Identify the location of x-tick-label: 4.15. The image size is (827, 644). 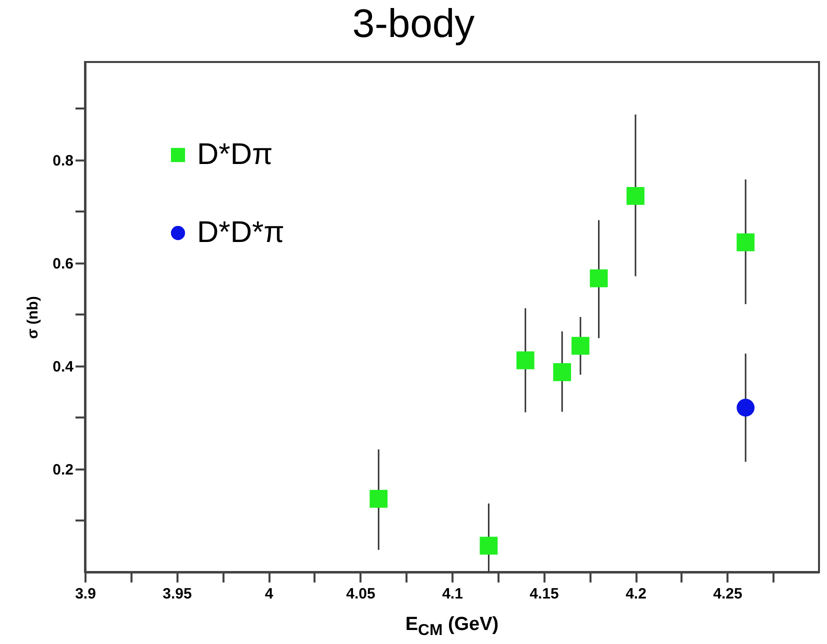
(544, 594).